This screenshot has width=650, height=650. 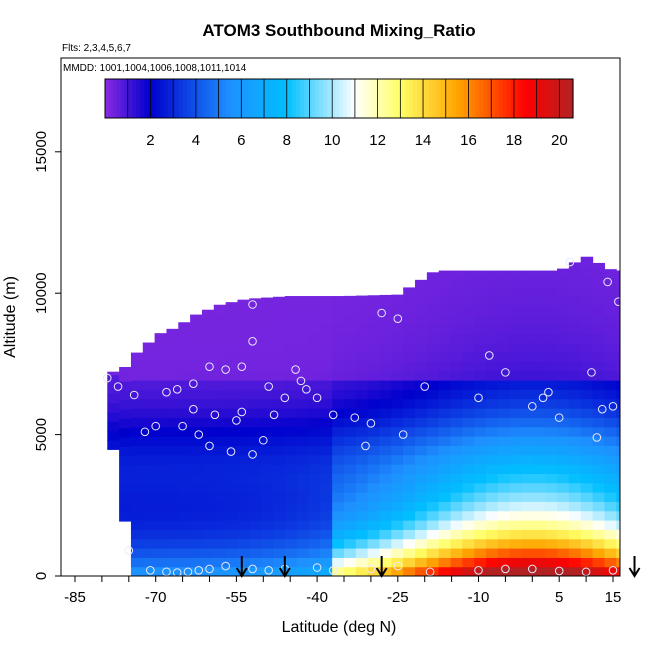 I want to click on colorbar-tick-label: 2, so click(x=150, y=140).